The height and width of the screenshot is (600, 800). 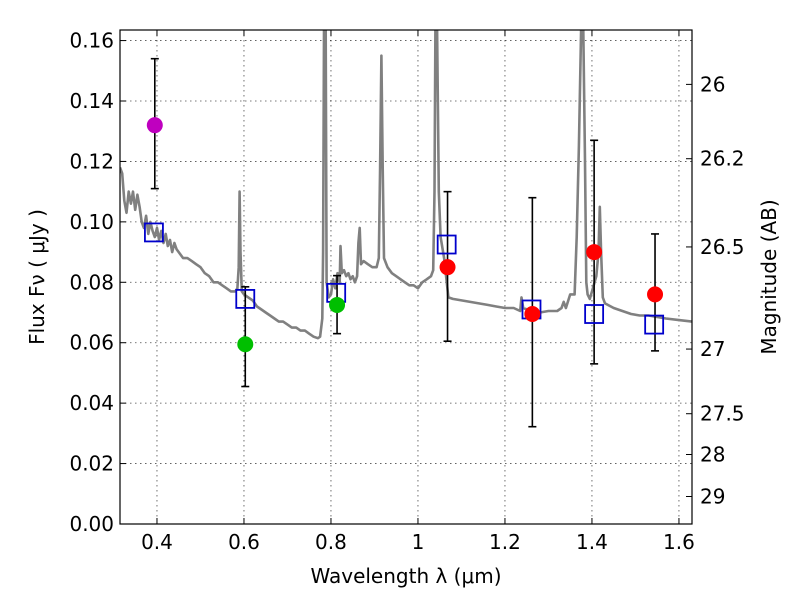 I want to click on y2-tick-label: 28, so click(x=712, y=455).